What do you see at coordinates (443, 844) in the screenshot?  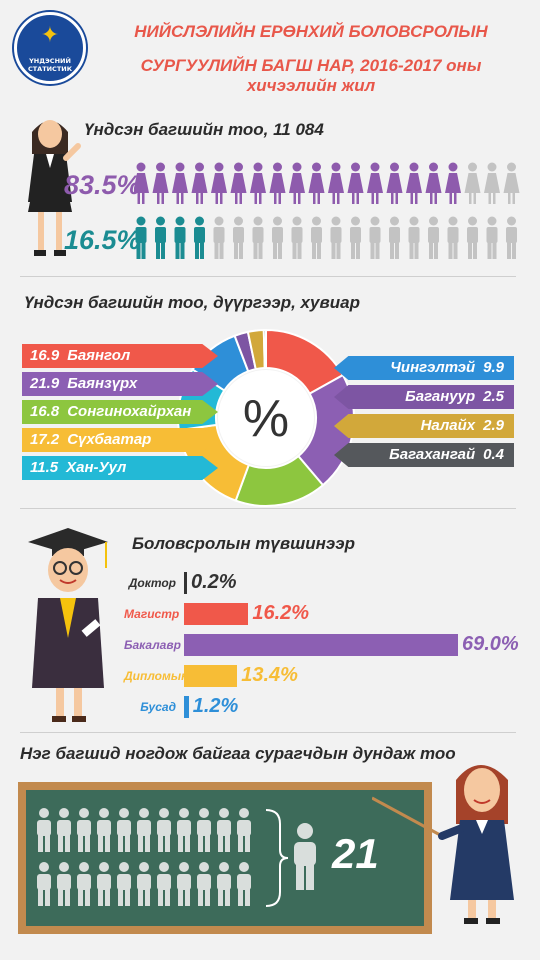 I see `teacher-with-pointer-illustration` at bounding box center [443, 844].